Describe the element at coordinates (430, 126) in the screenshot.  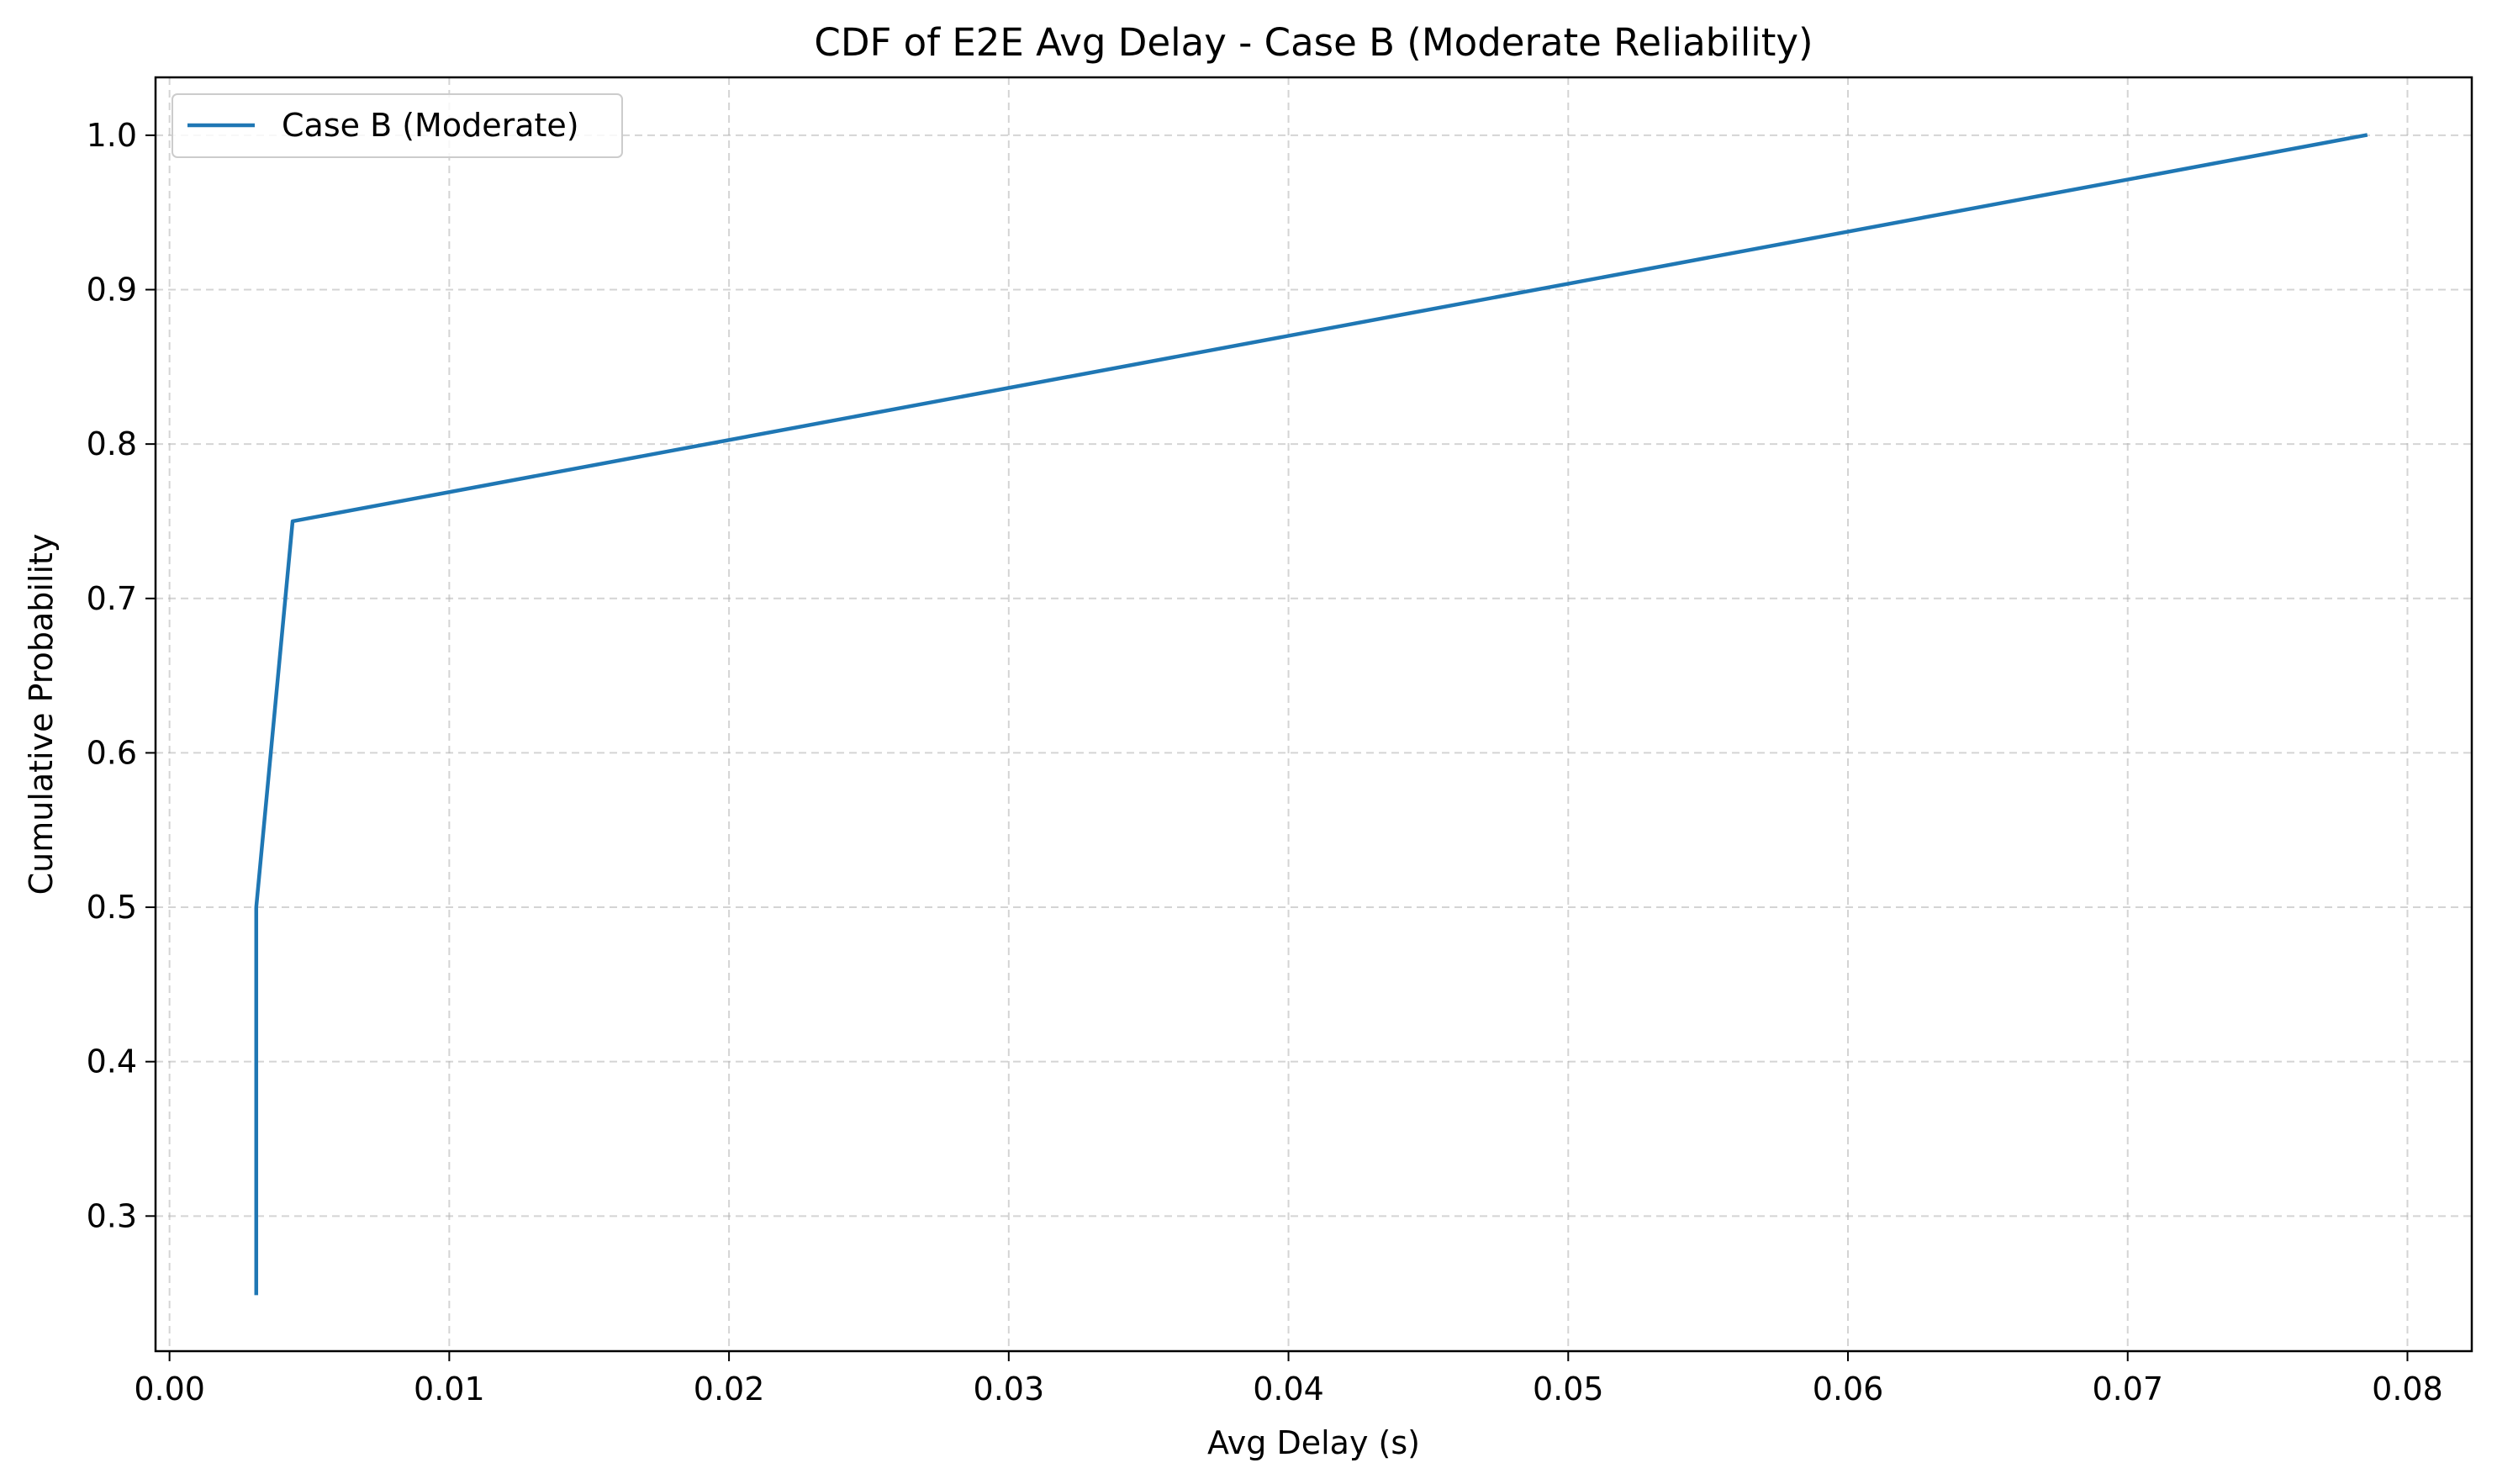
I see `legend-label-0: Case B (Moderate)` at that location.